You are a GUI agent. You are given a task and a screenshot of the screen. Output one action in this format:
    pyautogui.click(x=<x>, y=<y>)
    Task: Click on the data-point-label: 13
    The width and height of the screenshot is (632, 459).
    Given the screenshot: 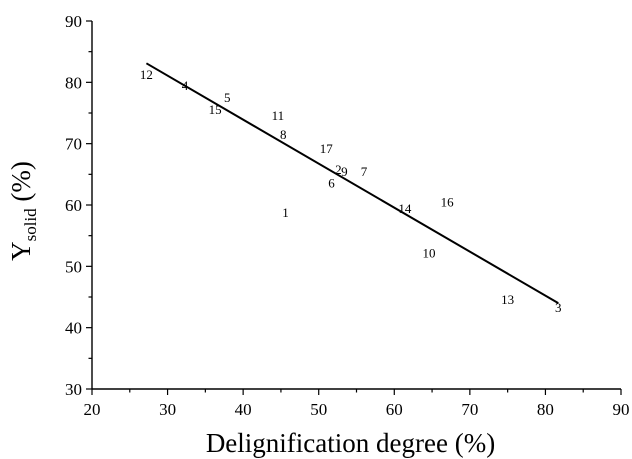 What is the action you would take?
    pyautogui.click(x=507, y=299)
    